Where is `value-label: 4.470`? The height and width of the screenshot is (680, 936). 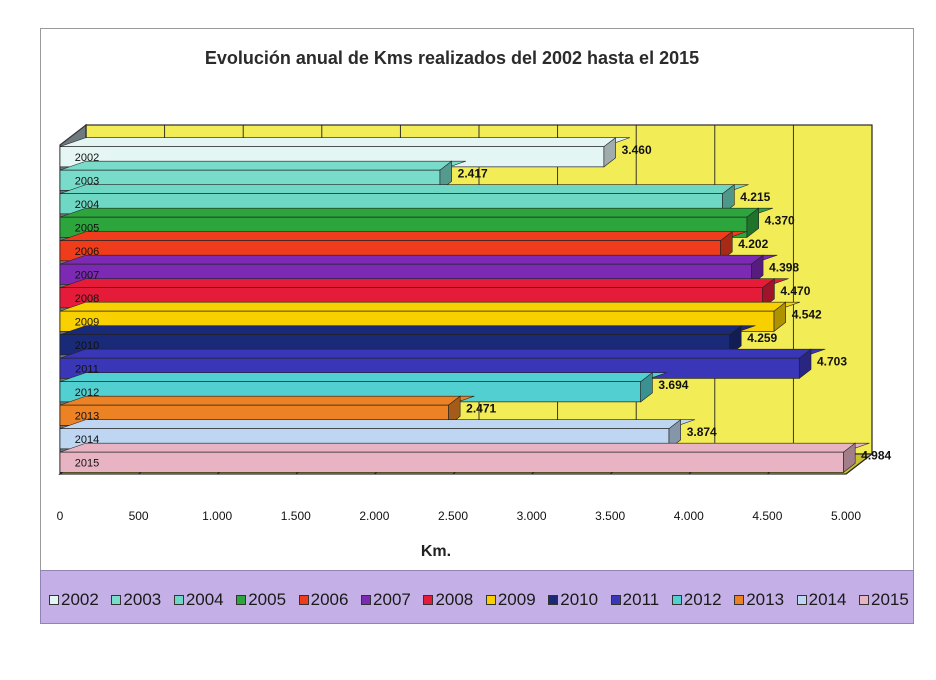
value-label: 4.470 is located at coordinates (795, 291).